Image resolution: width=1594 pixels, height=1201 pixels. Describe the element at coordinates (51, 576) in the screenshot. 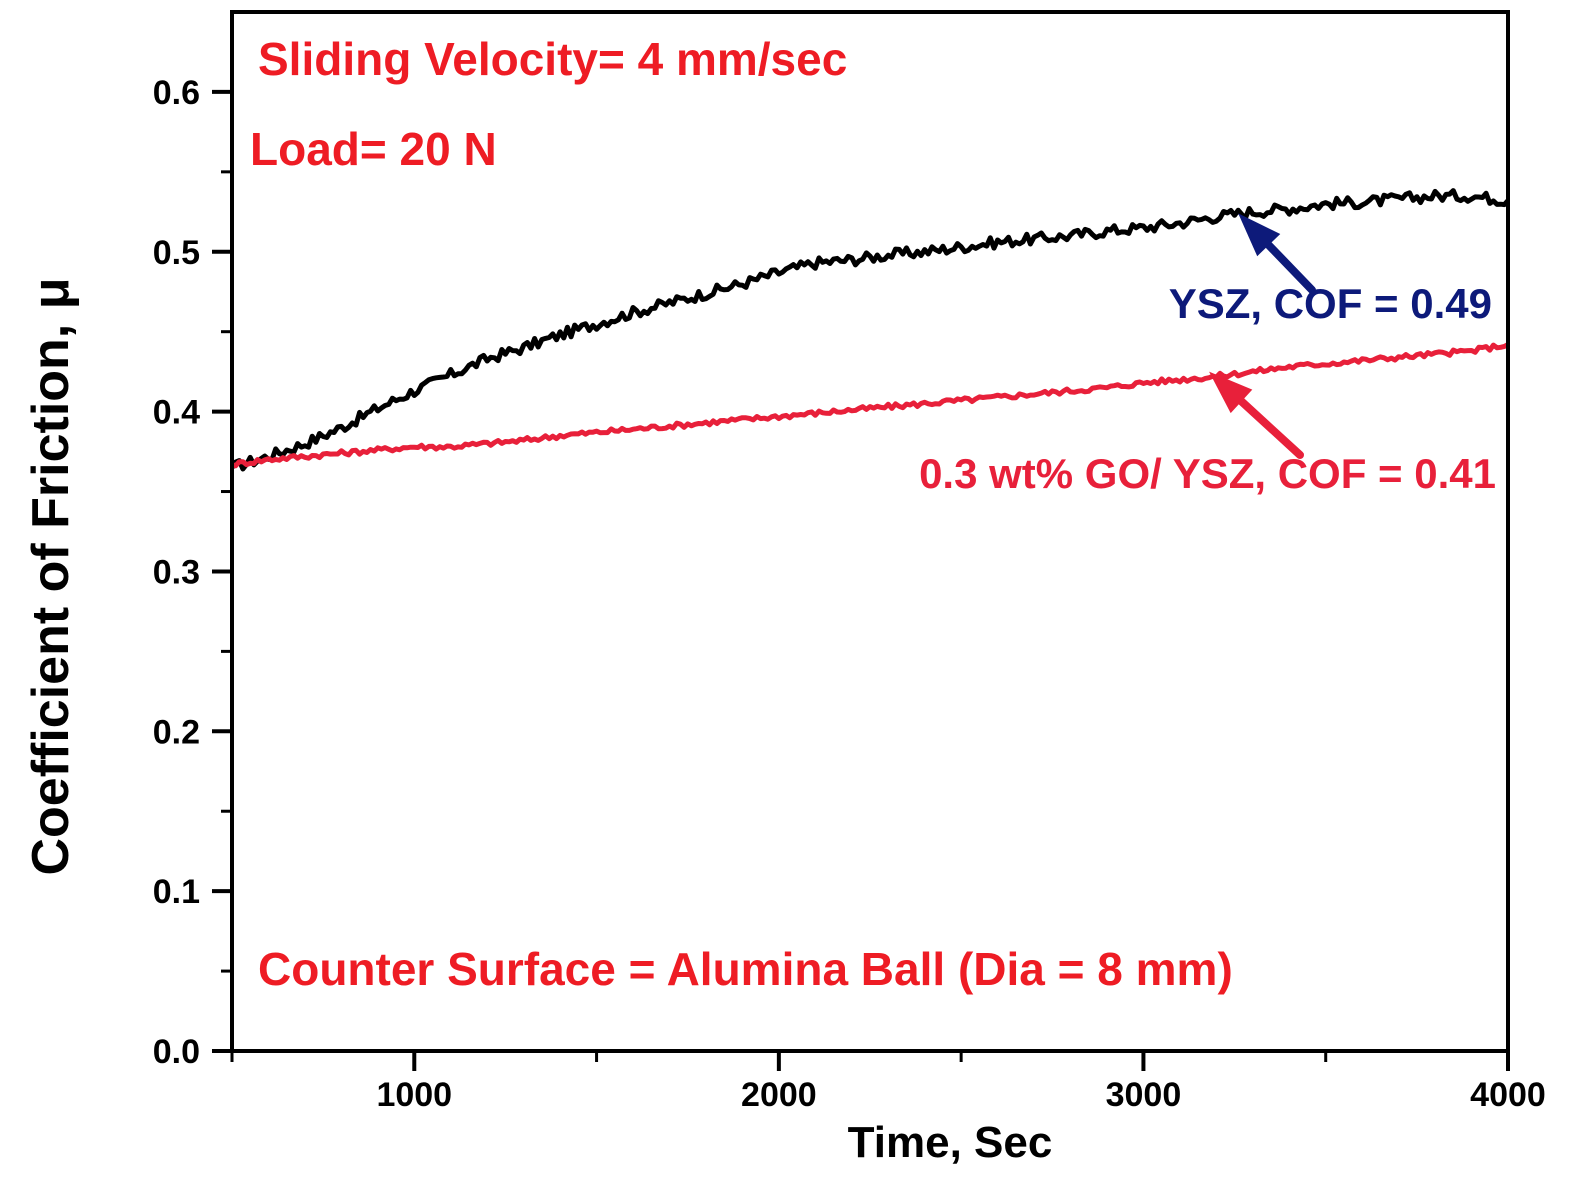

I see `y-axis-title: Coefficient of Friction, μ` at that location.